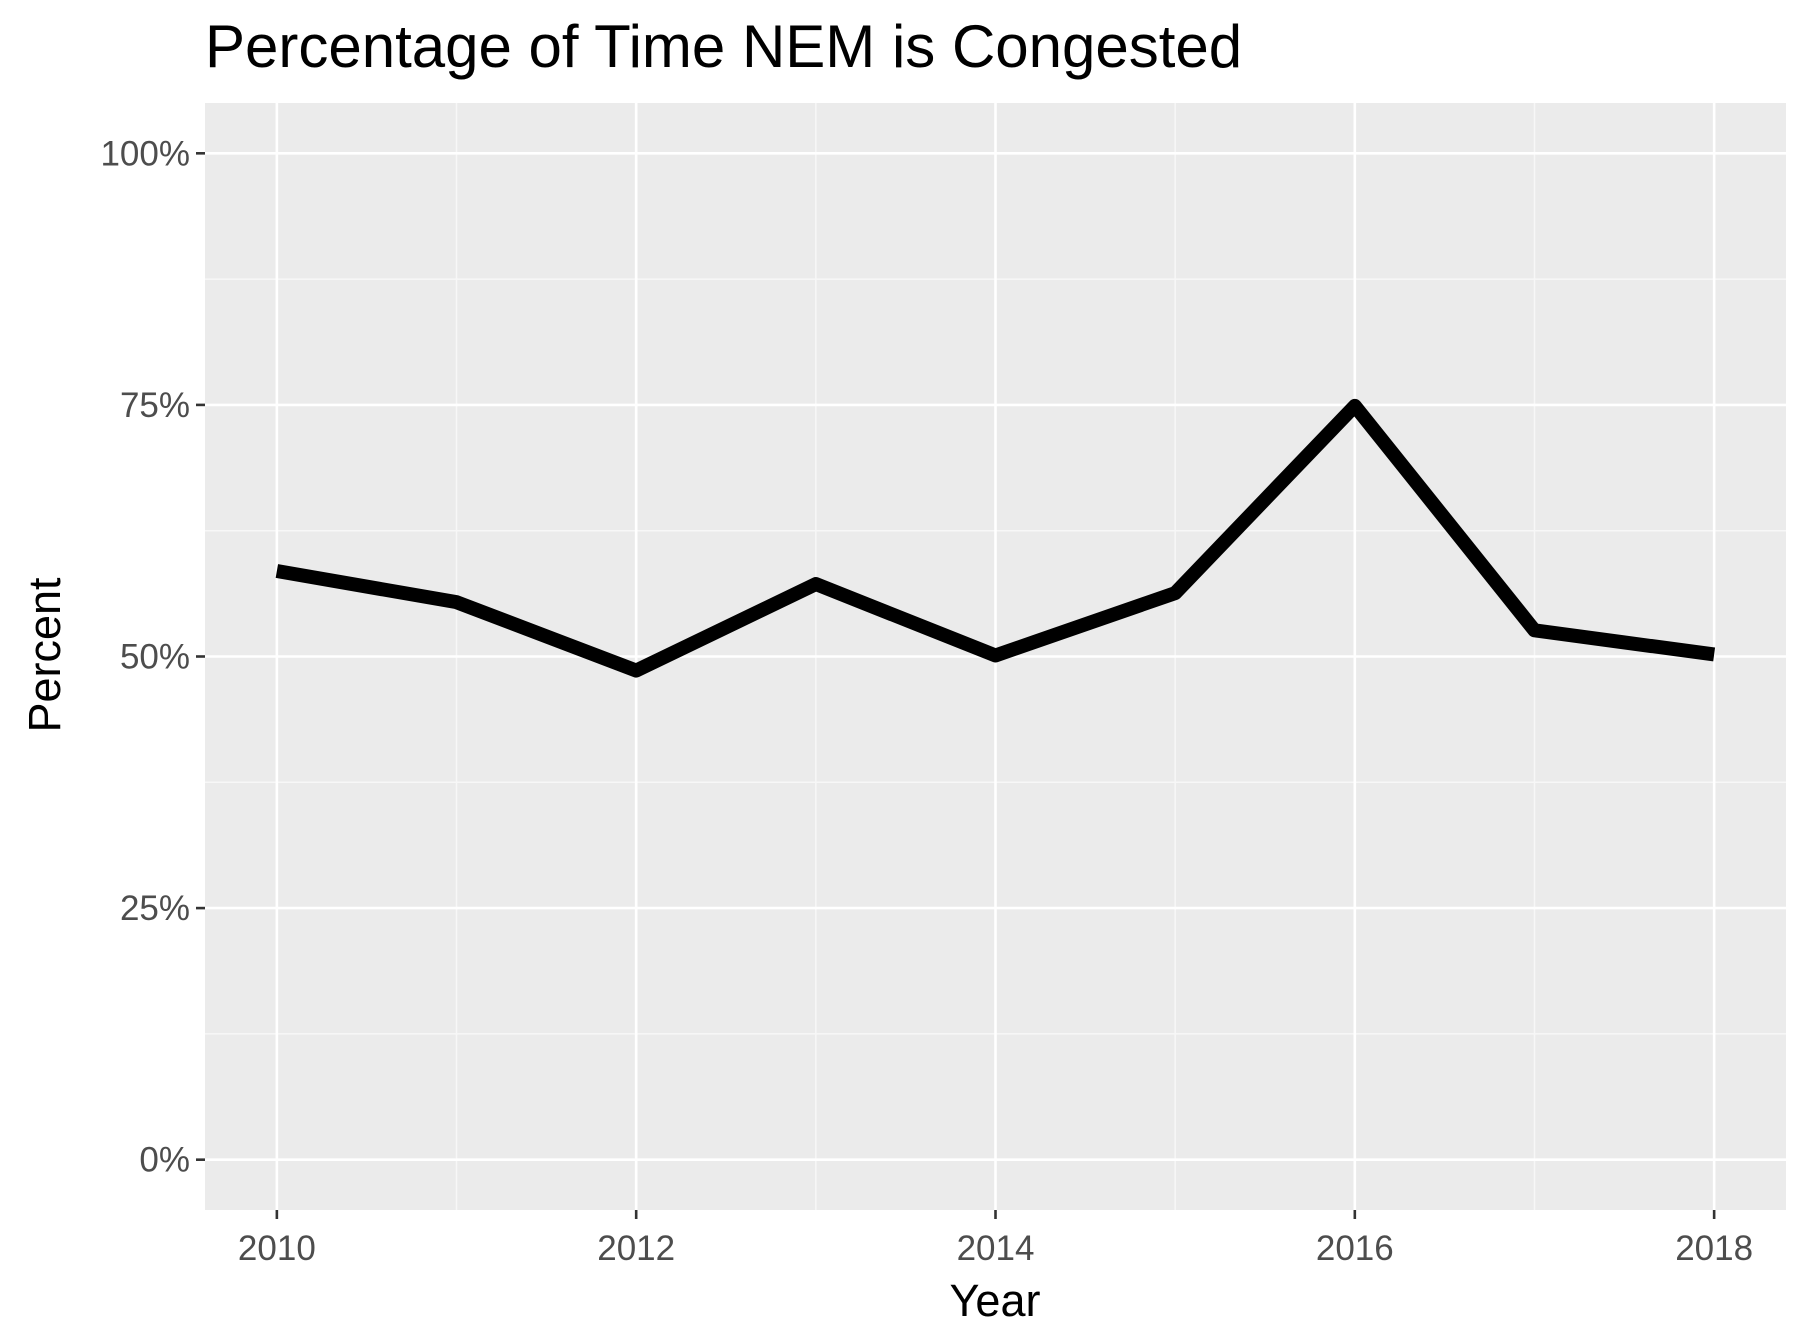  I want to click on y-axis-title: Percent, so click(44, 655).